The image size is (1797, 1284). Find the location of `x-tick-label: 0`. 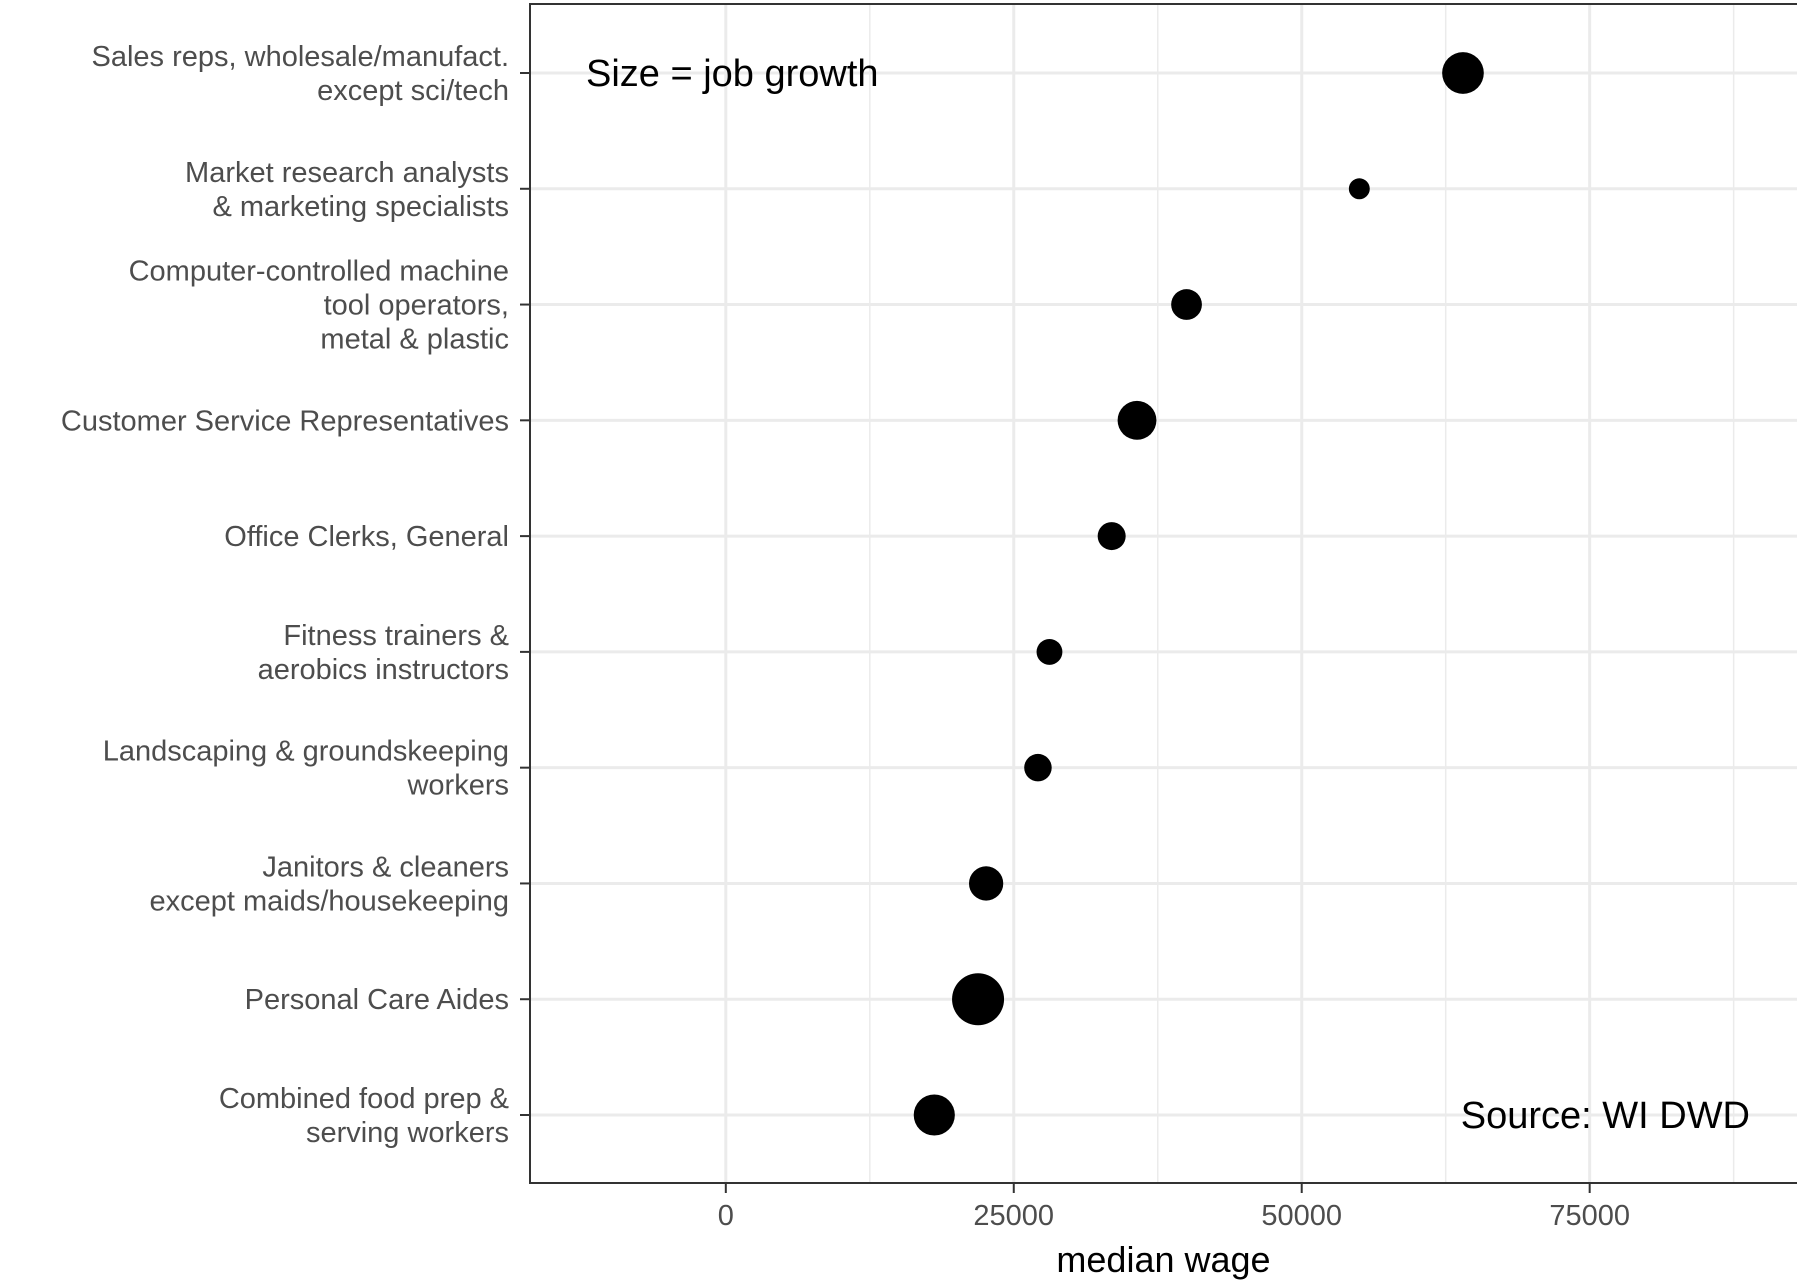

x-tick-label: 0 is located at coordinates (726, 1216).